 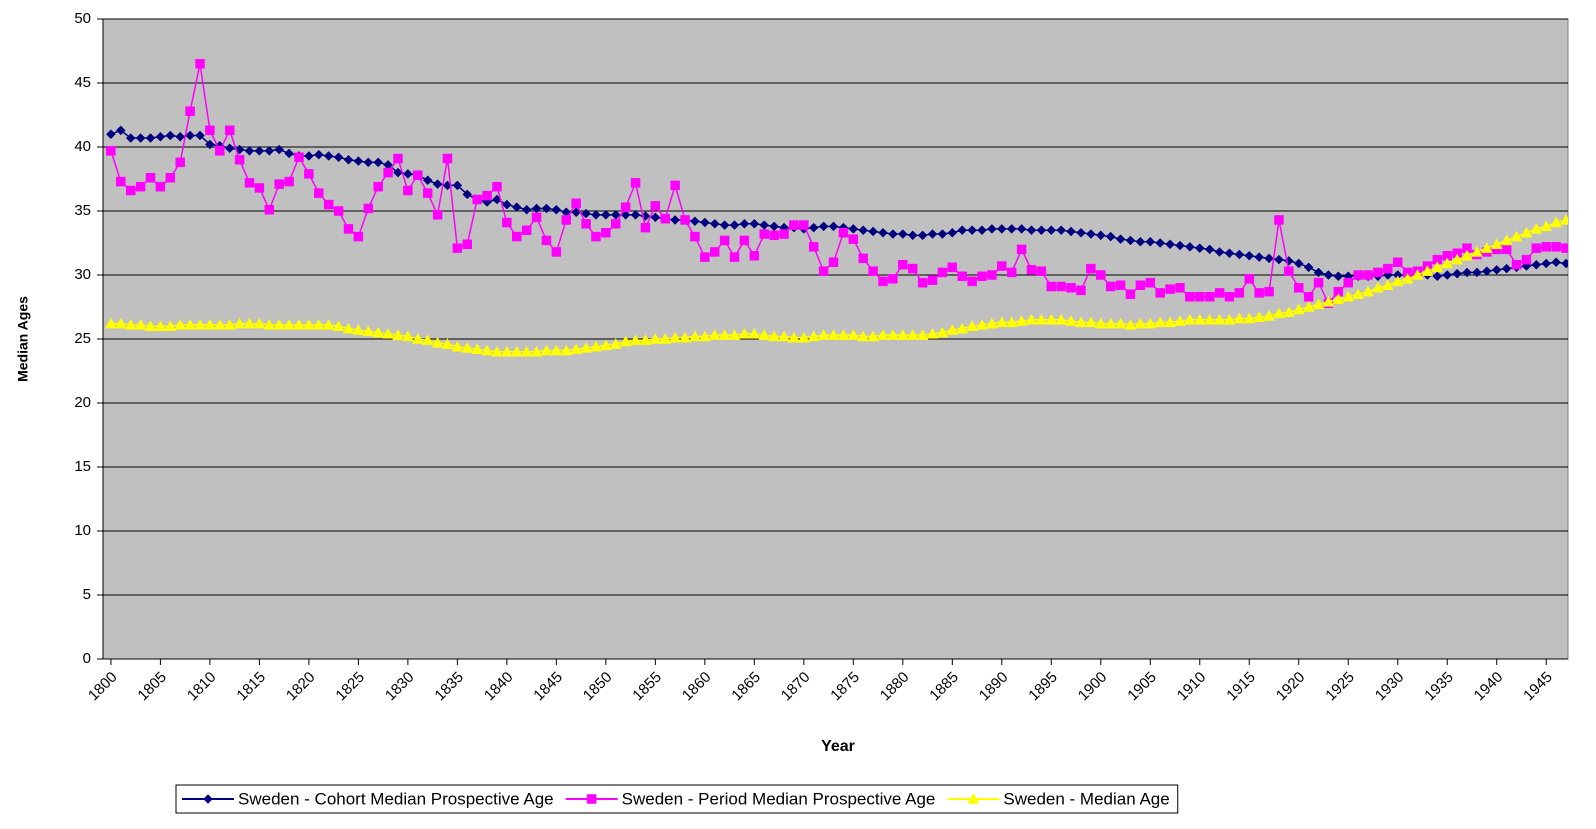 What do you see at coordinates (87, 594) in the screenshot?
I see `y-tick-label: 5` at bounding box center [87, 594].